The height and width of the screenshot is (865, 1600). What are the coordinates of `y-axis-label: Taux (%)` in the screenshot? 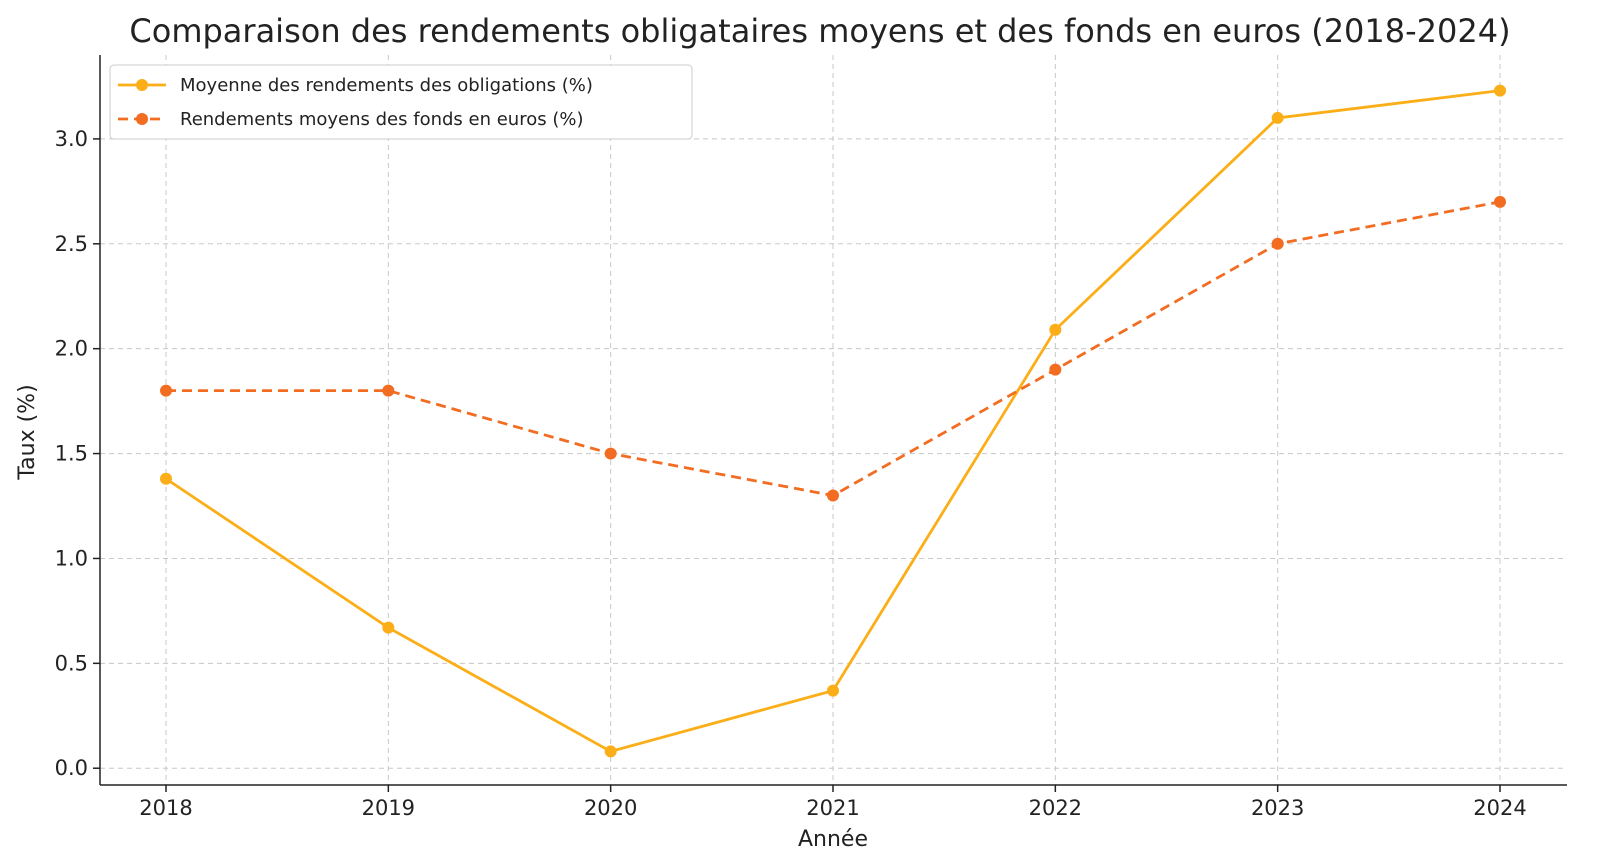 It's located at (27, 432).